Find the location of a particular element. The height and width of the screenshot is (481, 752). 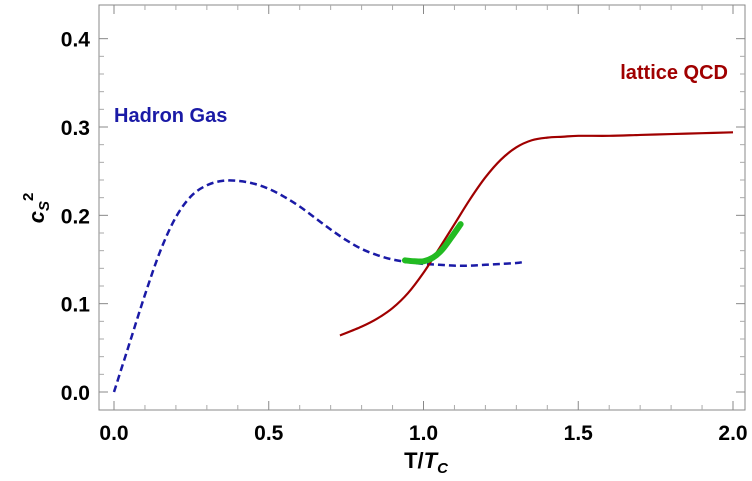

x-axis-title-subscript: C is located at coordinates (443, 468).